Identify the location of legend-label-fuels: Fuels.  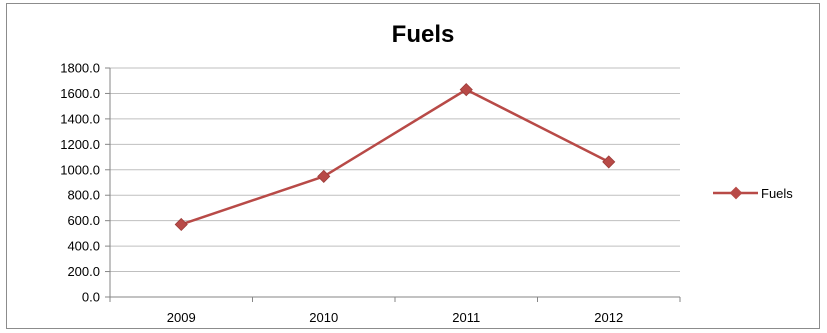
(777, 193).